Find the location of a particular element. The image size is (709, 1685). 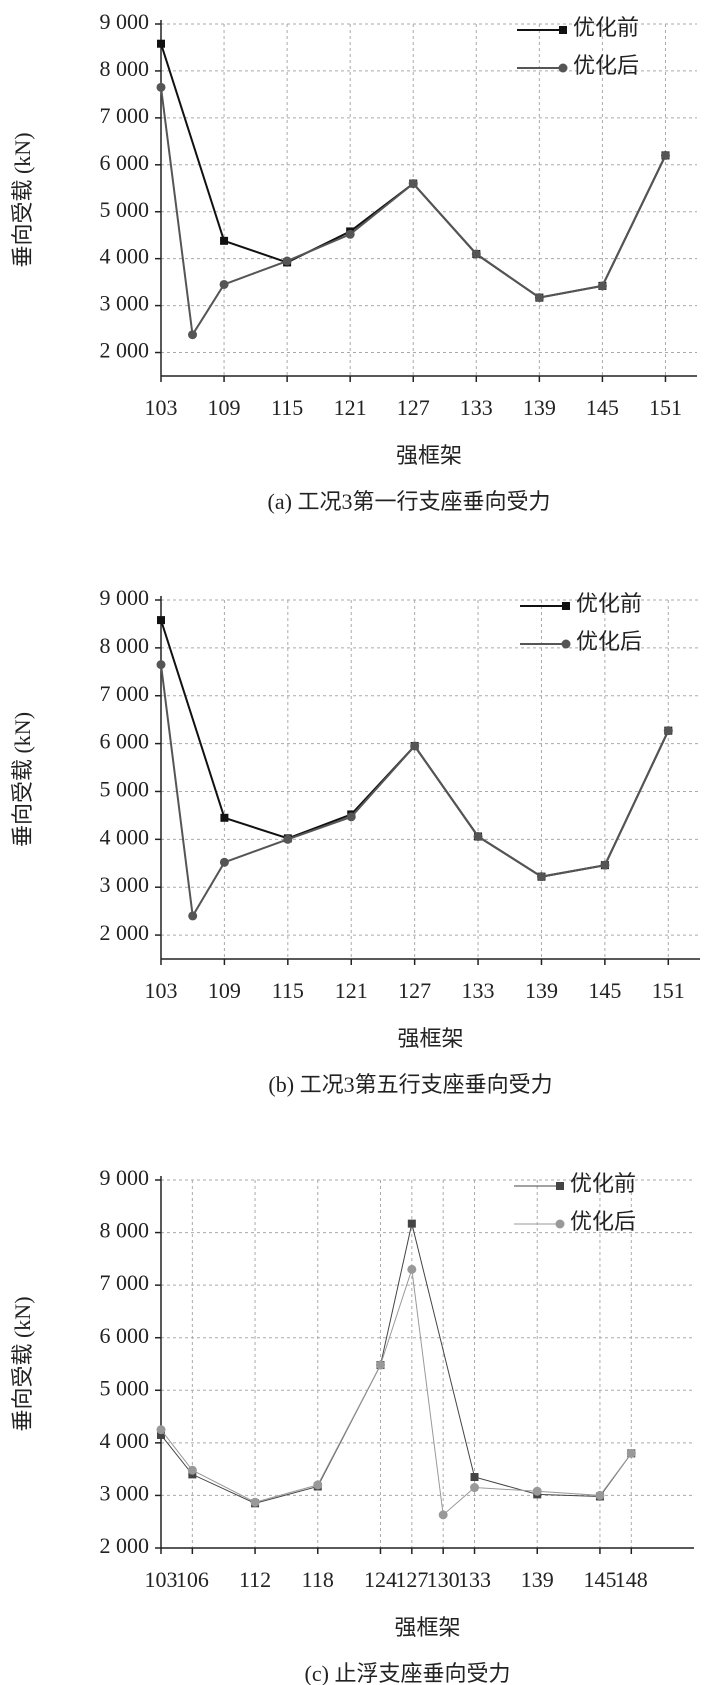

legend-label: 优化前 is located at coordinates (603, 1183).